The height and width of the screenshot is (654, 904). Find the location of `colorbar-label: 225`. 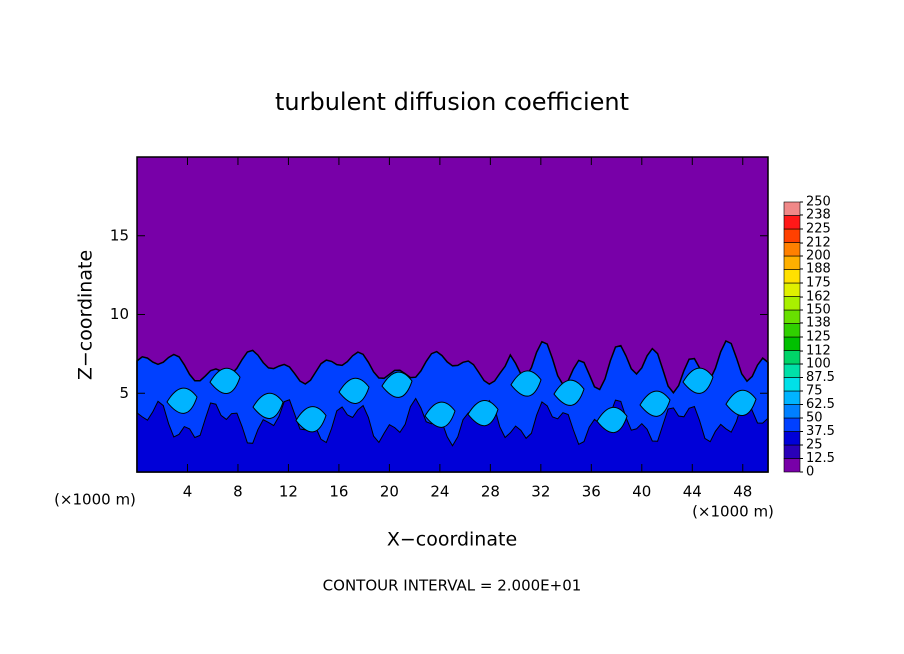

colorbar-label: 225 is located at coordinates (818, 229).